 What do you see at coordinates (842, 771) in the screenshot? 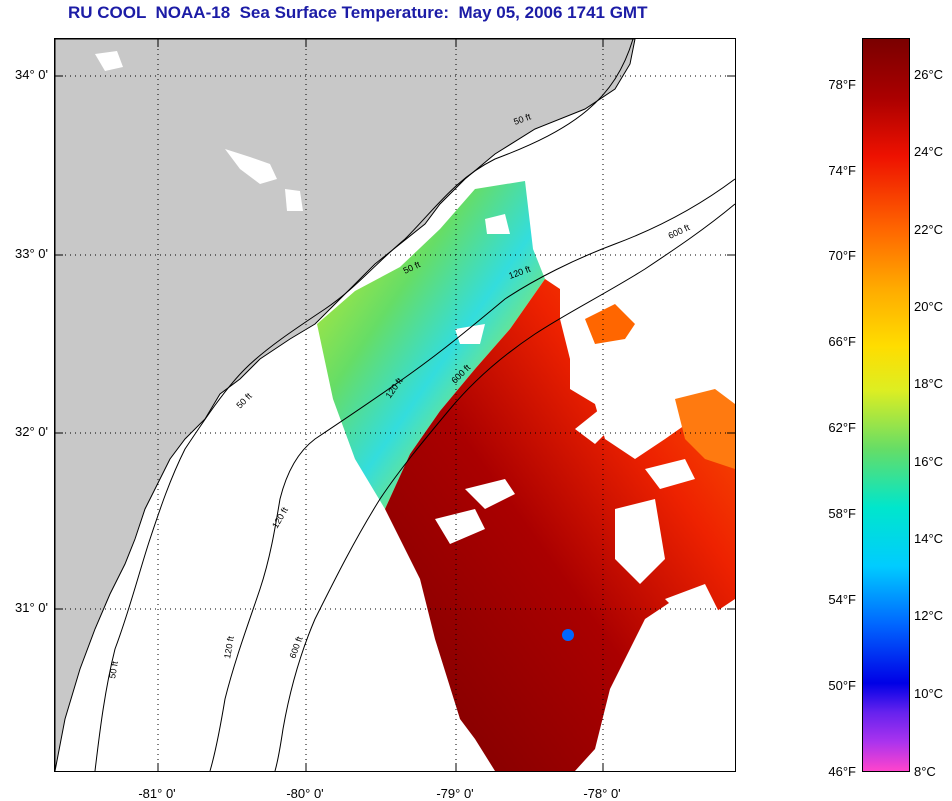
I see `scale-f-46: 46°F` at bounding box center [842, 771].